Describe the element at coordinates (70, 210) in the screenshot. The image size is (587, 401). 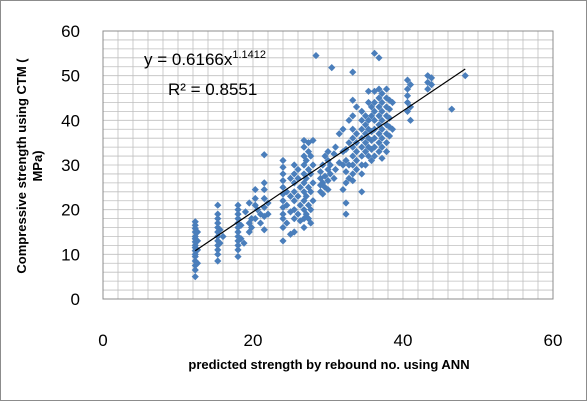
I see `y-tick-label: 20` at that location.